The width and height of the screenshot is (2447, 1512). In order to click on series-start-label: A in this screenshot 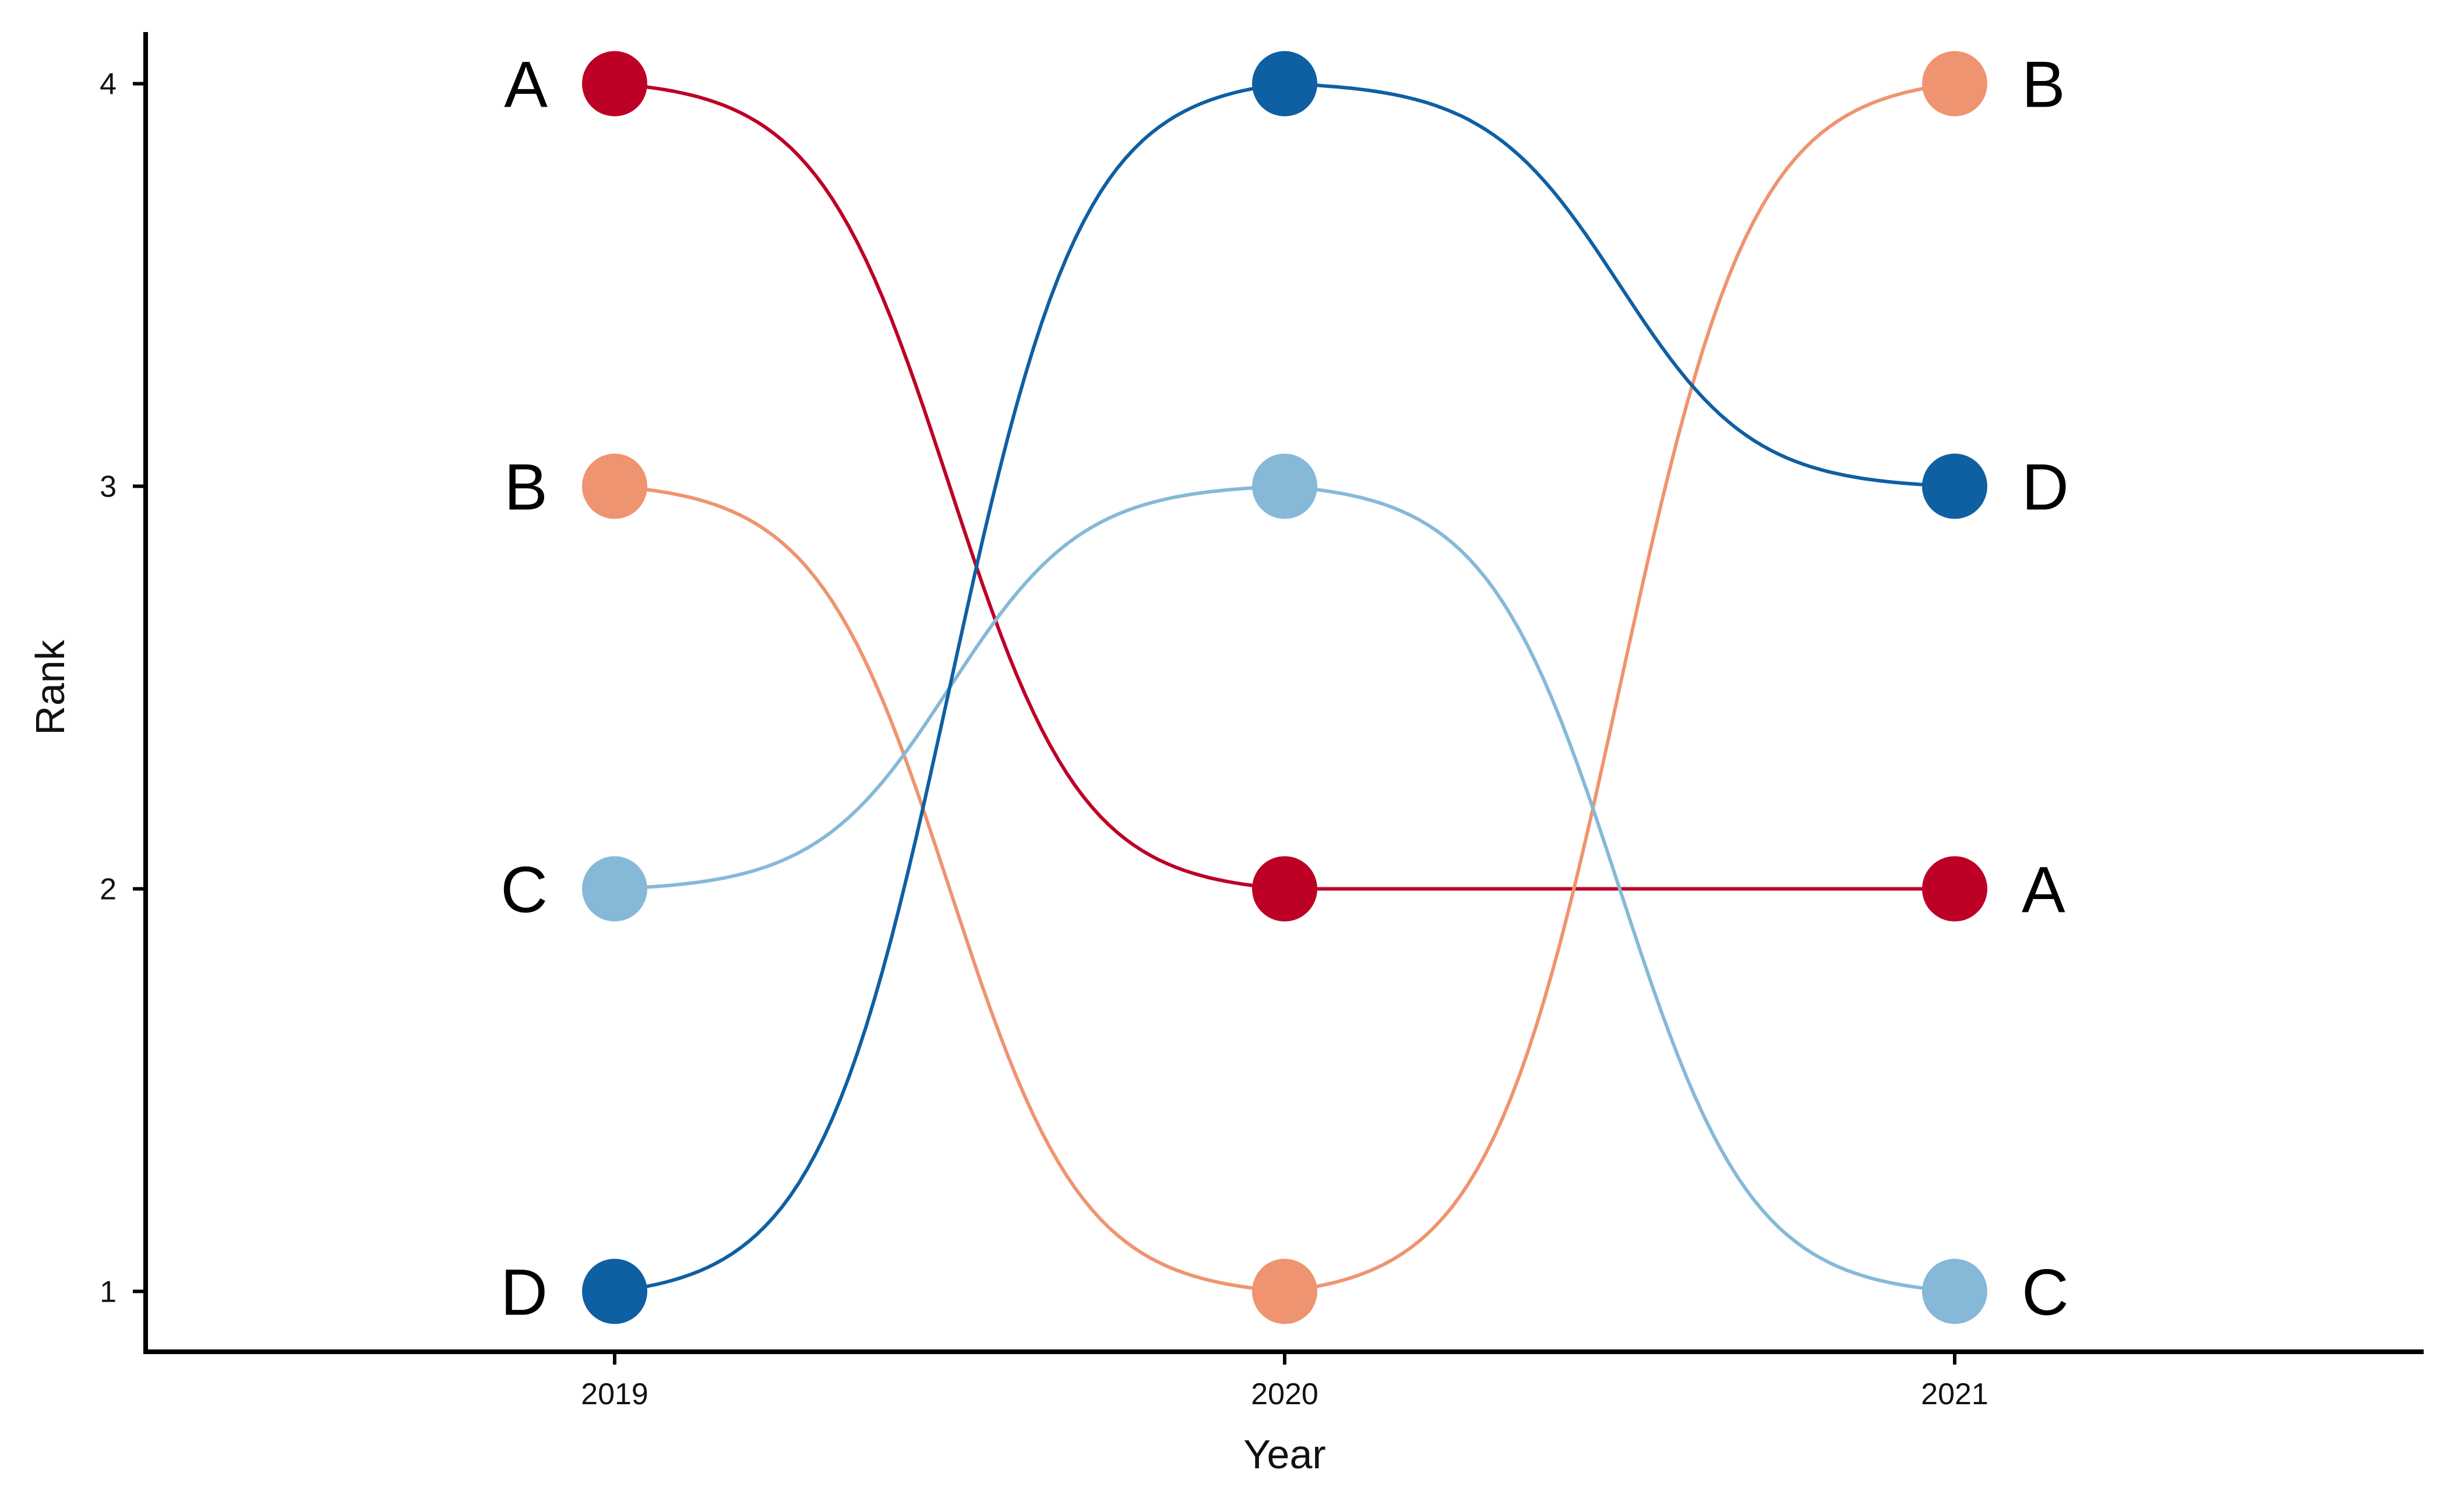, I will do `click(526, 84)`.